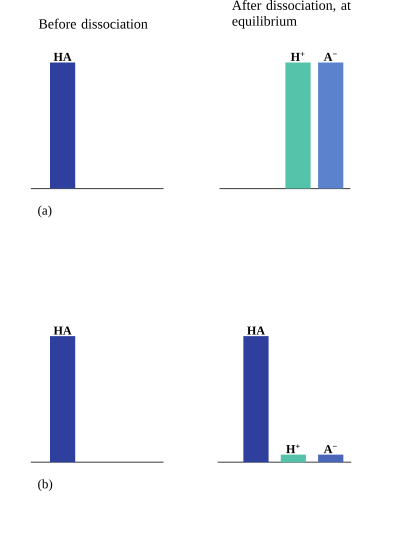 Image resolution: width=395 pixels, height=548 pixels. What do you see at coordinates (45, 212) in the screenshot?
I see `text: (a)` at bounding box center [45, 212].